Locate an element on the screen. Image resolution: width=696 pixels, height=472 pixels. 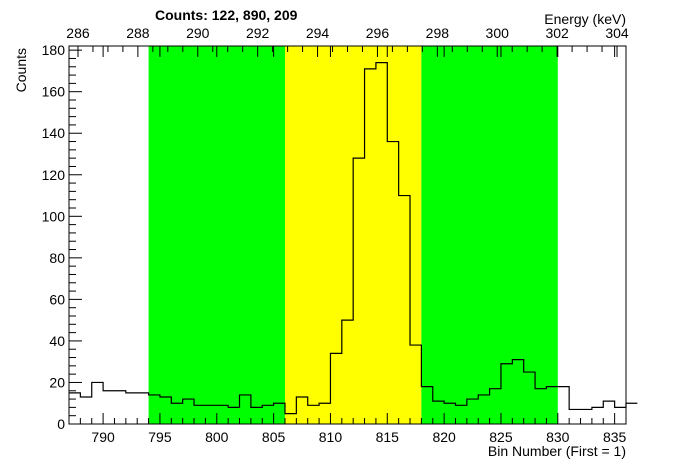
top-axis-label: Energy (keV) is located at coordinates (585, 19).